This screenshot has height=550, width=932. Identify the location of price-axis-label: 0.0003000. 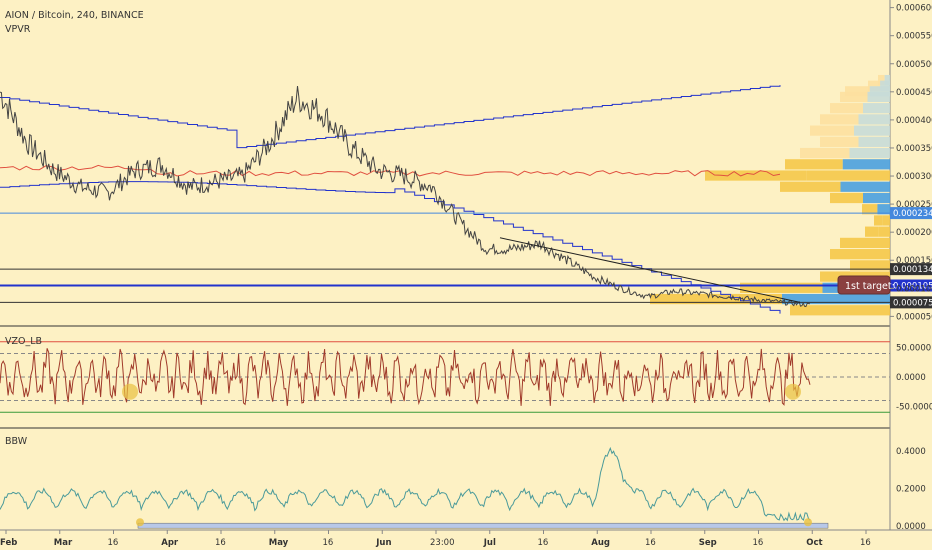
(914, 177).